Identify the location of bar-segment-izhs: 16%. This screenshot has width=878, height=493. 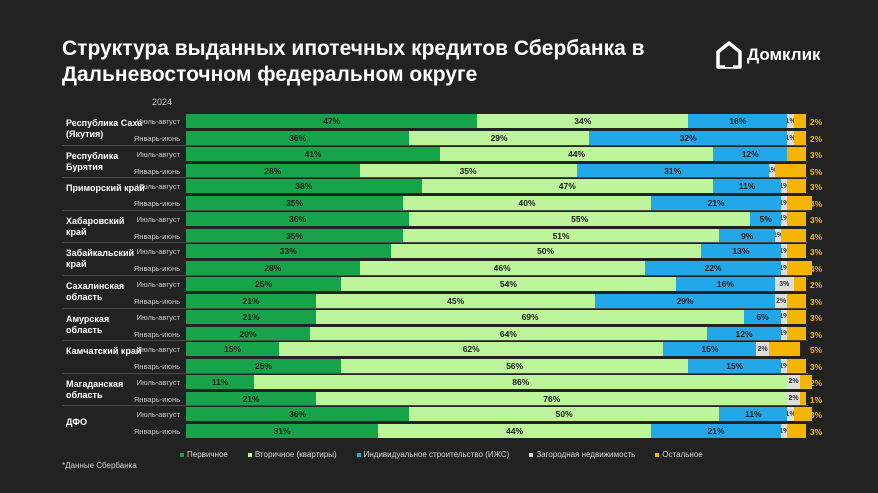
(725, 284).